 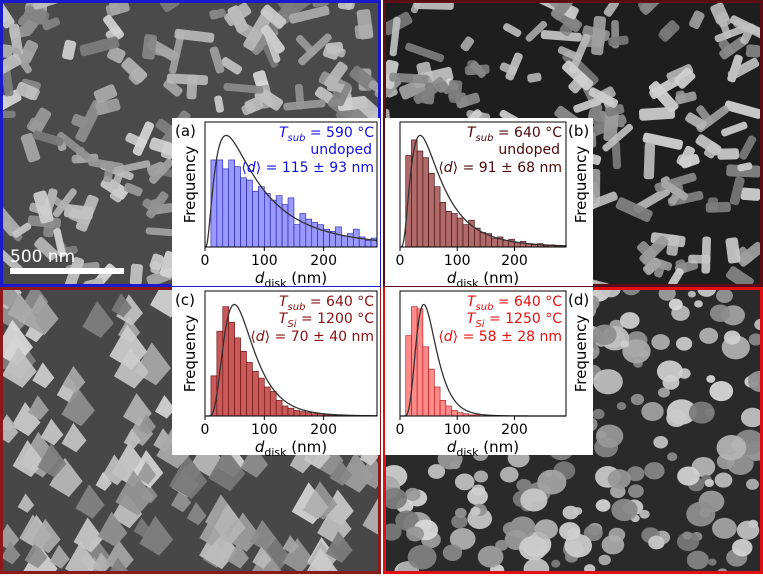 I want to click on scale-bar-label: 500 nm, so click(x=42, y=257).